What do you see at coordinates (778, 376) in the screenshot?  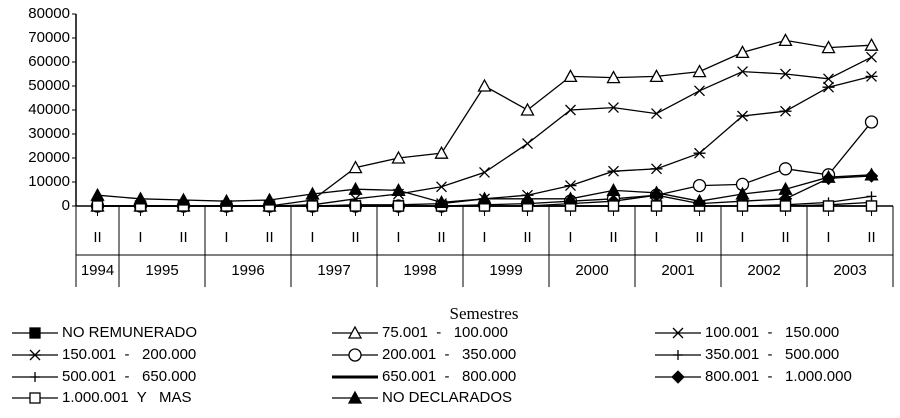 I see `legend-label: 800.001 - 1.000.000` at bounding box center [778, 376].